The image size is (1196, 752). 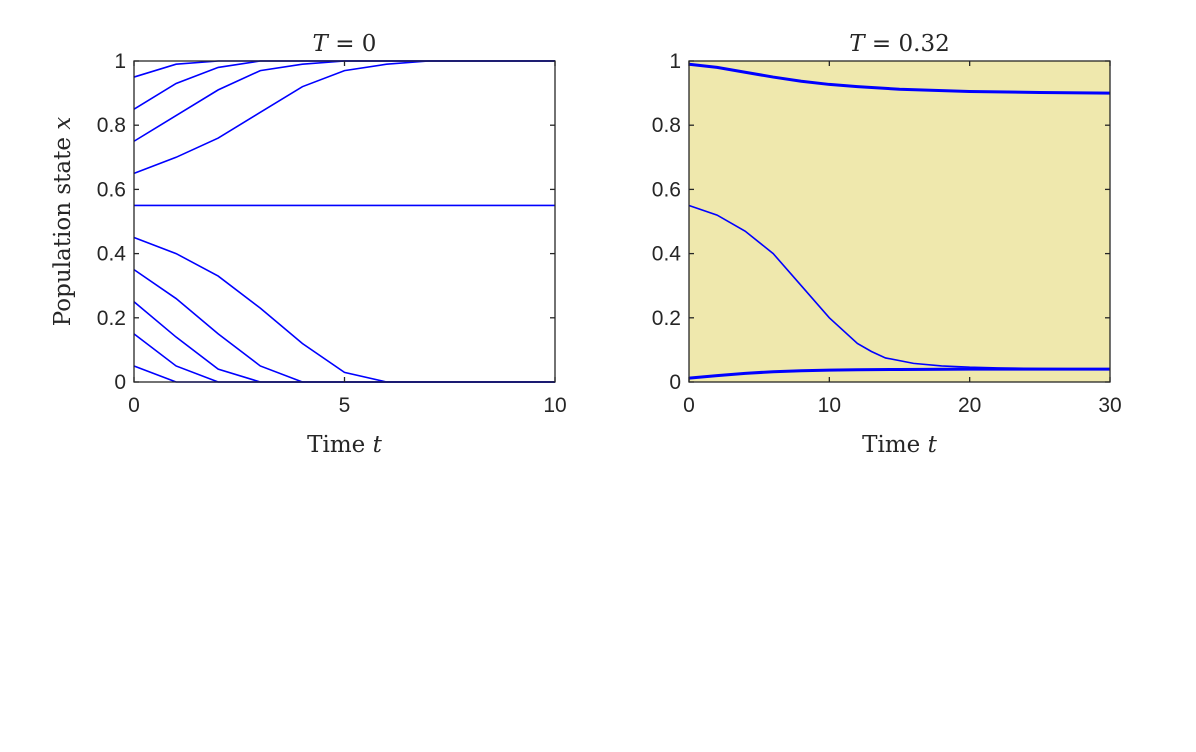 What do you see at coordinates (689, 405) in the screenshot?
I see `right-x-tick-label: 0` at bounding box center [689, 405].